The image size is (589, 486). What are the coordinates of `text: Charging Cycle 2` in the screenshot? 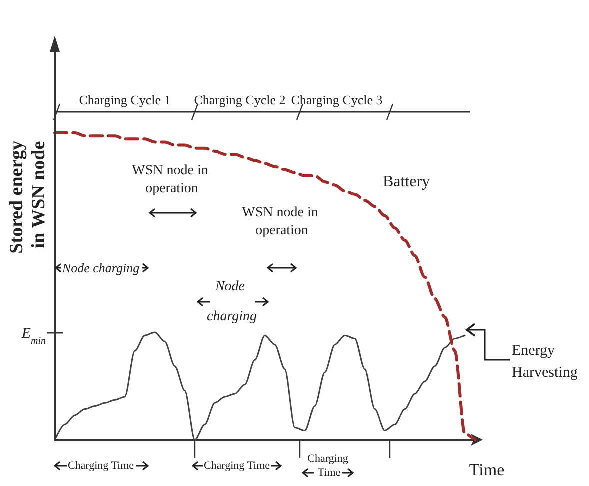 It's located at (240, 100).